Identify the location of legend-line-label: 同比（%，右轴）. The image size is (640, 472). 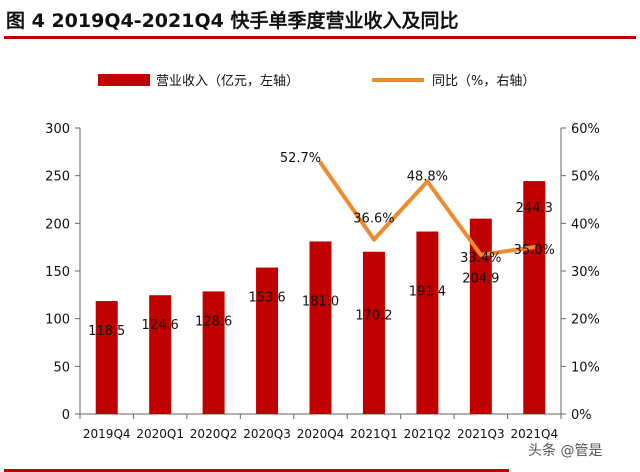
(483, 81).